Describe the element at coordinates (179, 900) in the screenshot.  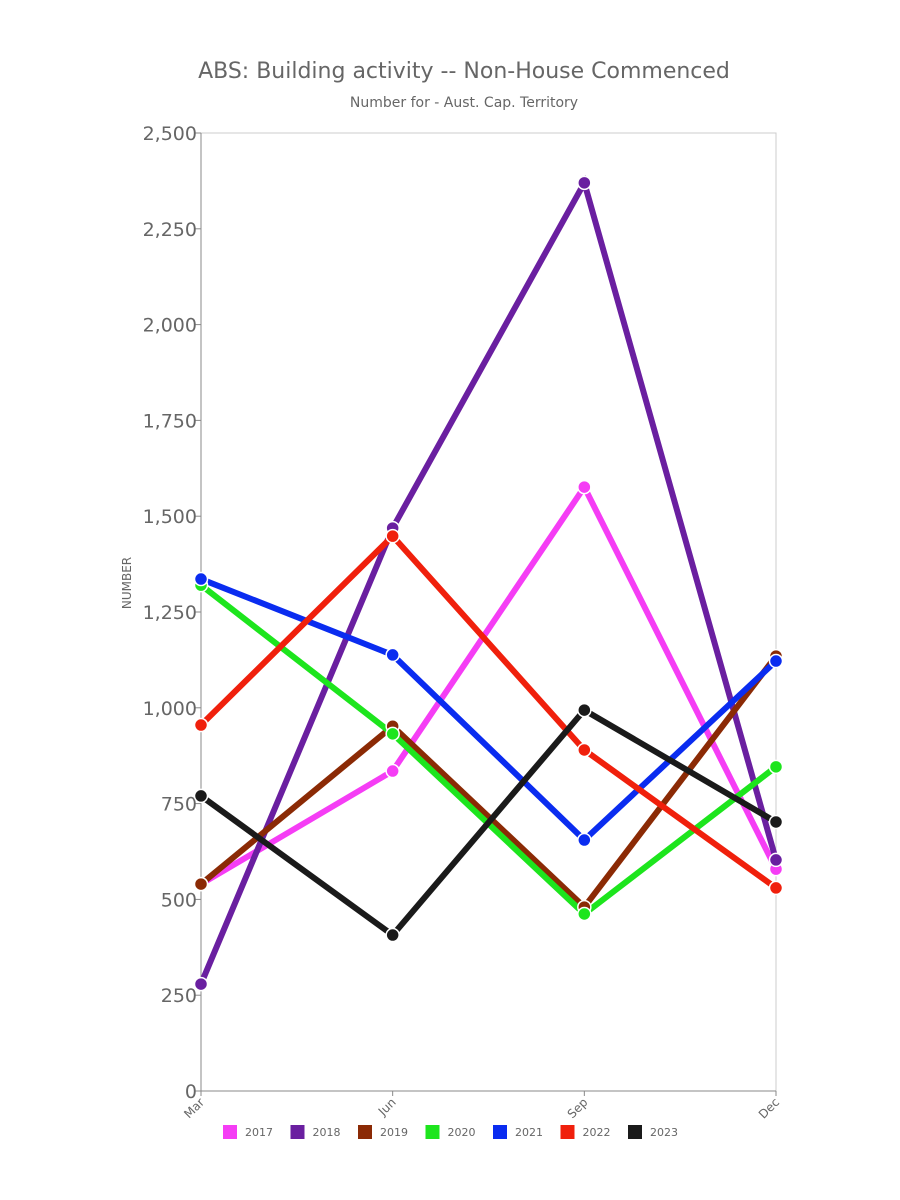
I see `y-tick-label: 500` at that location.